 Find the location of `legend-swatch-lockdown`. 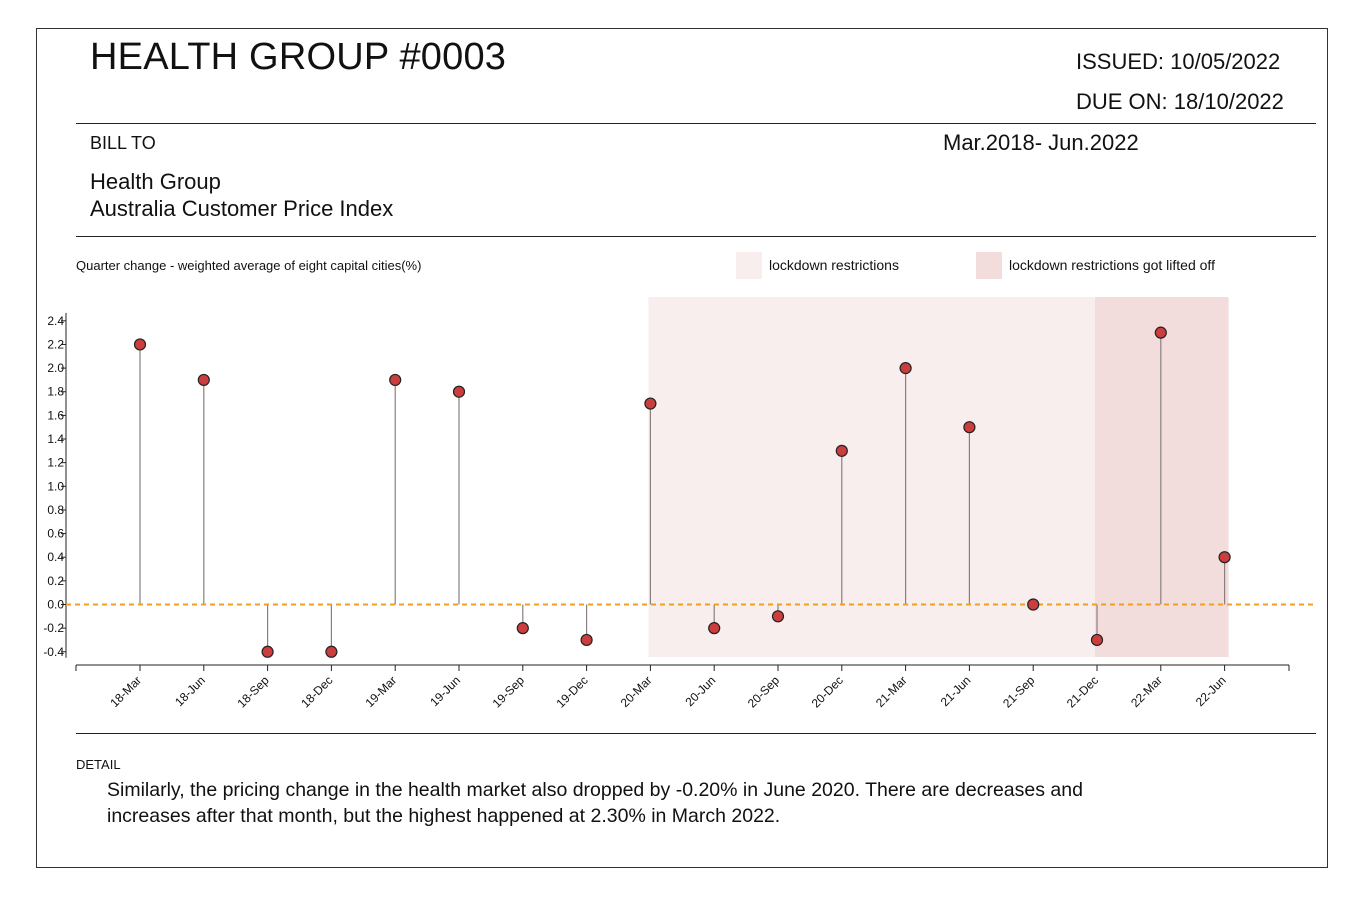

legend-swatch-lockdown is located at coordinates (749, 265).